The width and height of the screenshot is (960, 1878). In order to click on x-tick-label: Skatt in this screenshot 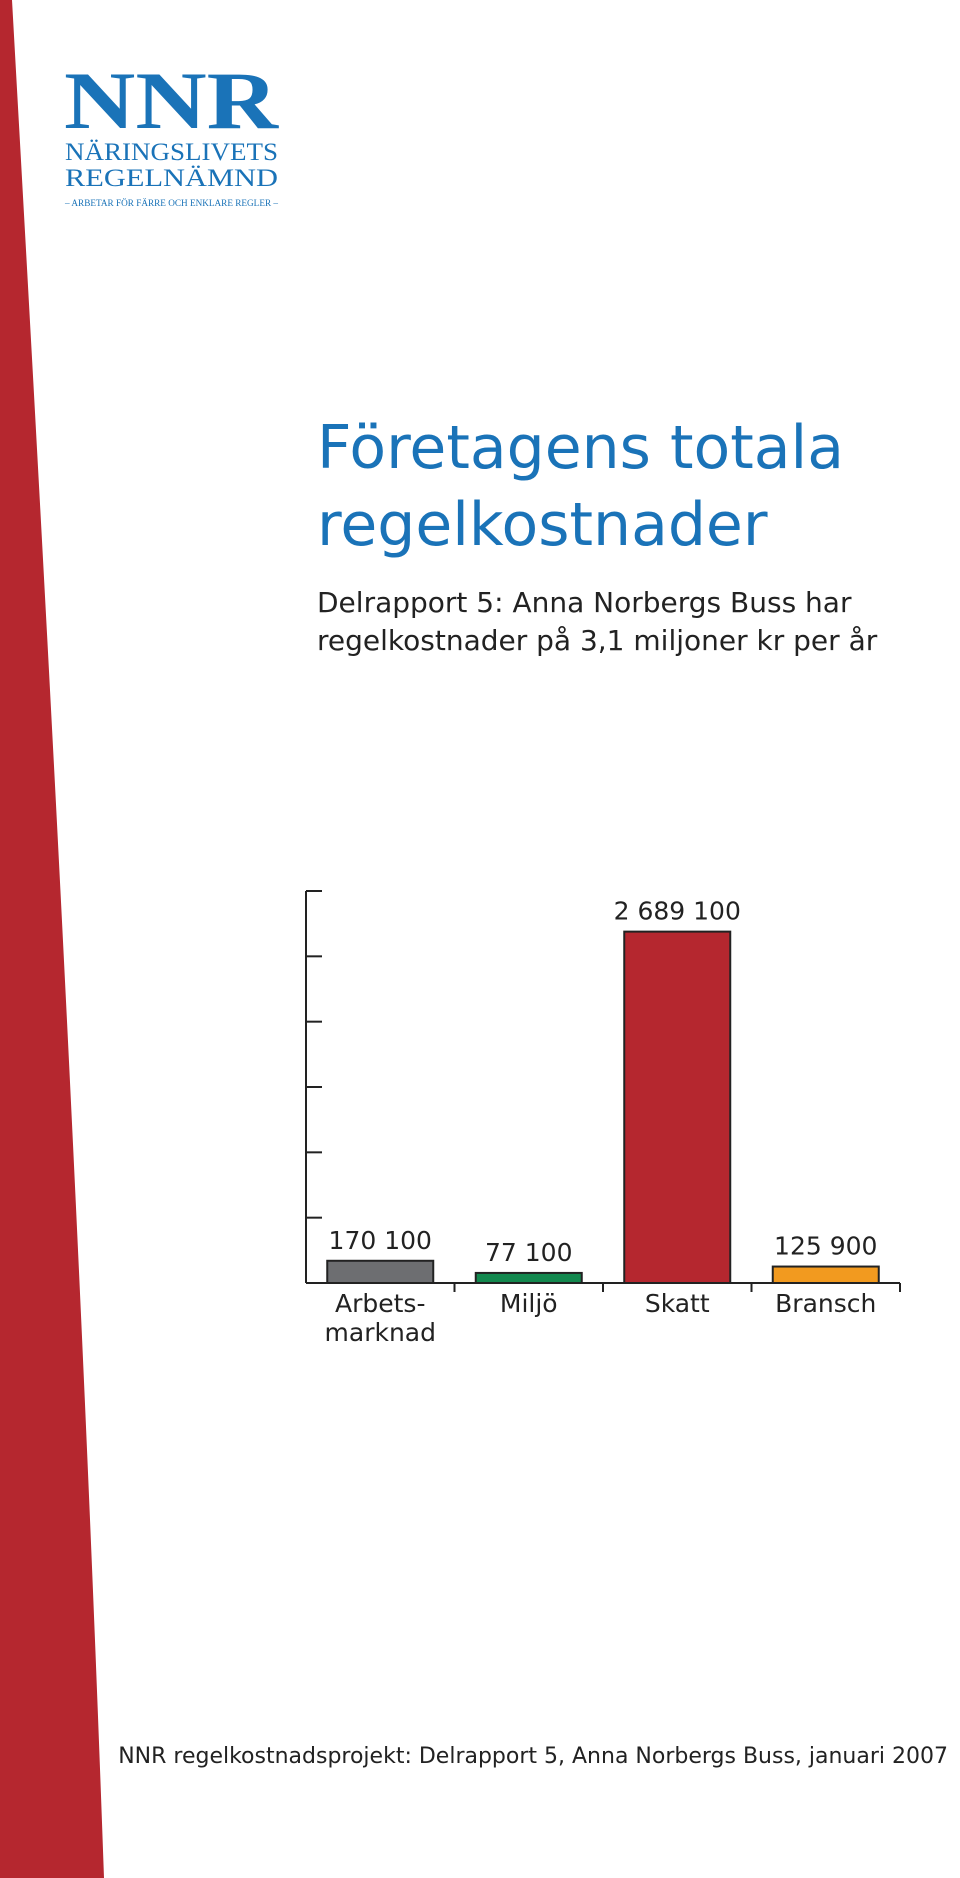, I will do `click(677, 1303)`.